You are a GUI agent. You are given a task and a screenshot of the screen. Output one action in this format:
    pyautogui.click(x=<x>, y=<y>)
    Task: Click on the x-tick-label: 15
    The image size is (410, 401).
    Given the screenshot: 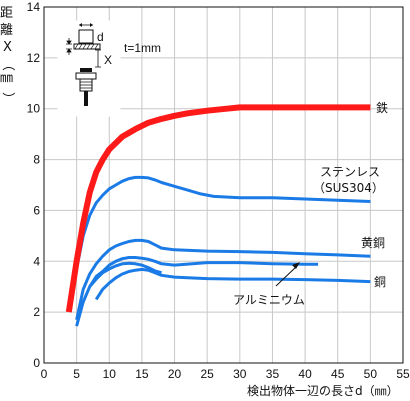 What is the action you would take?
    pyautogui.click(x=142, y=374)
    